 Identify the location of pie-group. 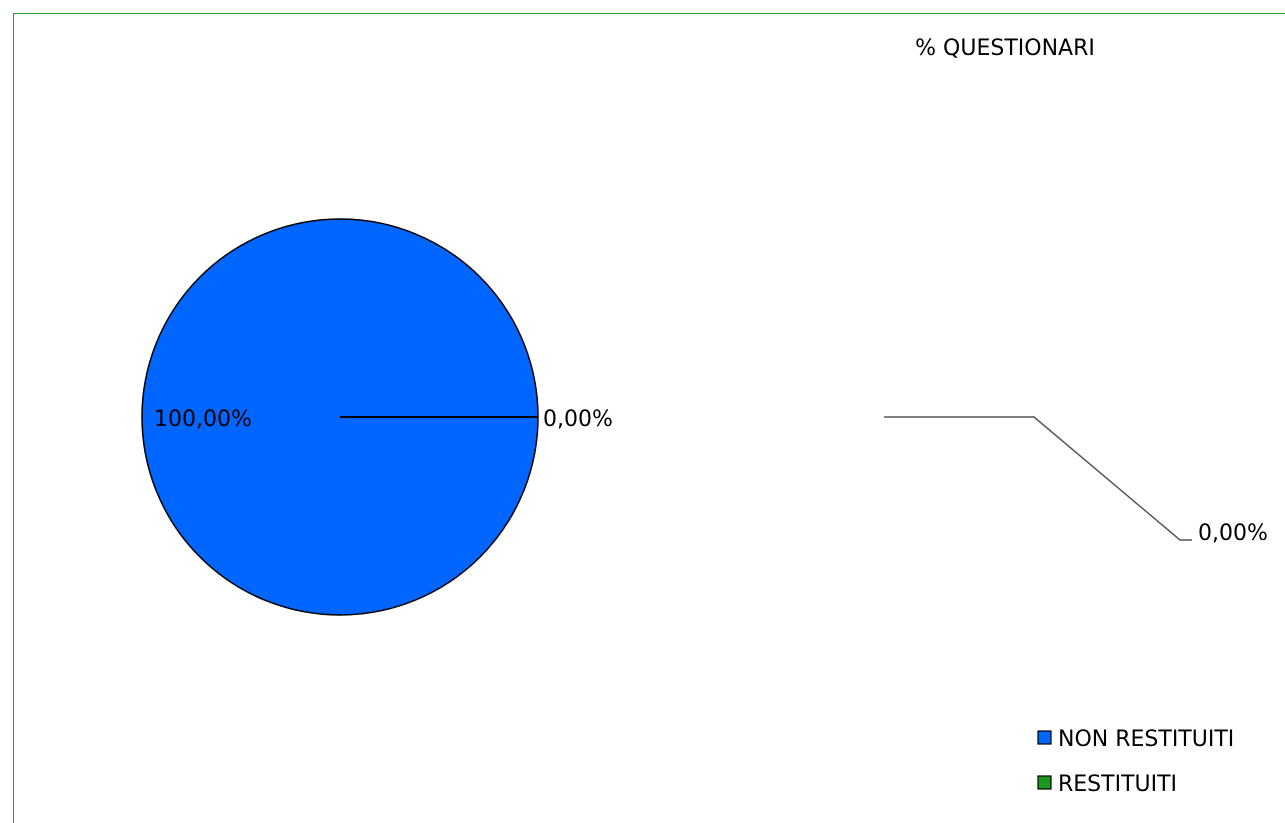
(340, 417).